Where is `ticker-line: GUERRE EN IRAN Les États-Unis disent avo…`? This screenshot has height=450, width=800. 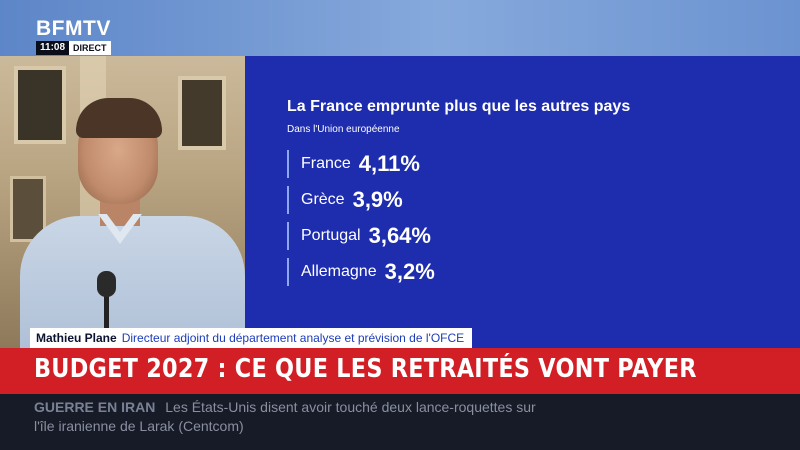
ticker-line: GUERRE EN IRAN Les États-Unis disent avo… is located at coordinates (285, 407).